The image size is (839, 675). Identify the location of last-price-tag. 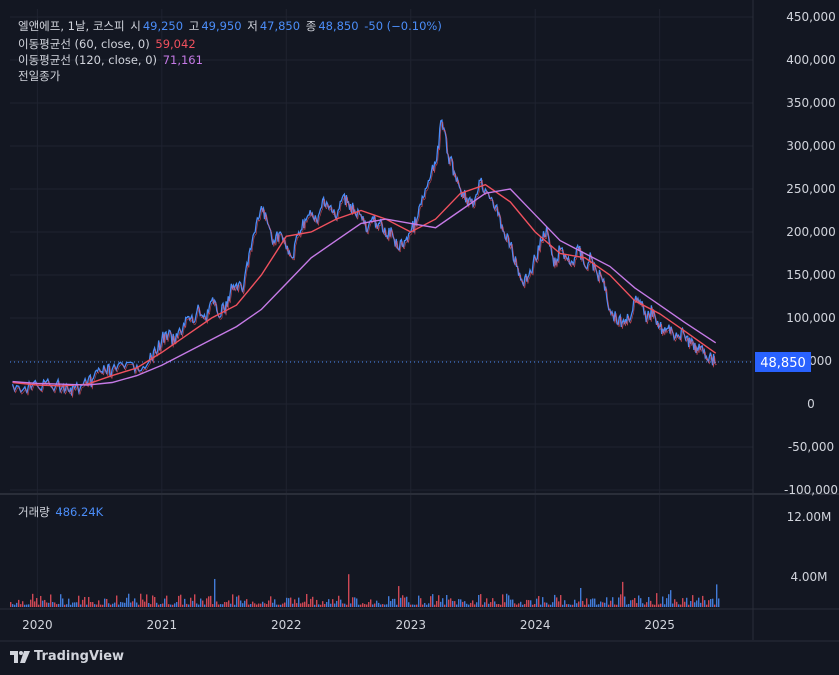
(783, 361).